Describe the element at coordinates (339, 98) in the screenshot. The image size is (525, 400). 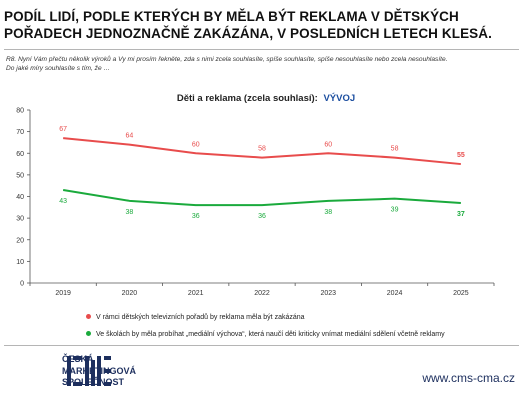
I see `chart-title-accent: VÝVOJ` at that location.